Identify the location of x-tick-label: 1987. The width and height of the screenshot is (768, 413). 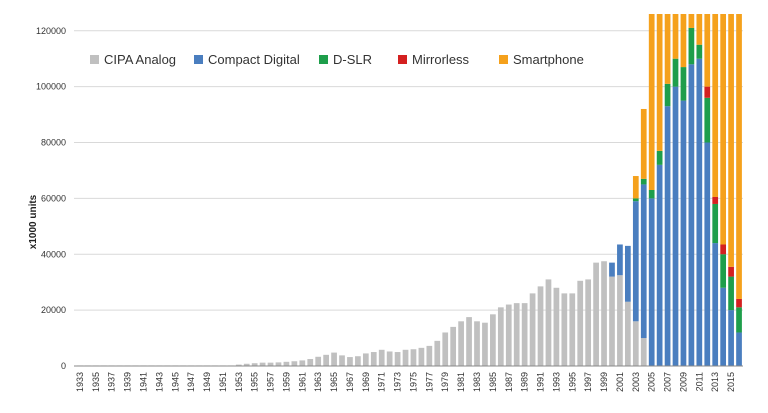
(509, 382).